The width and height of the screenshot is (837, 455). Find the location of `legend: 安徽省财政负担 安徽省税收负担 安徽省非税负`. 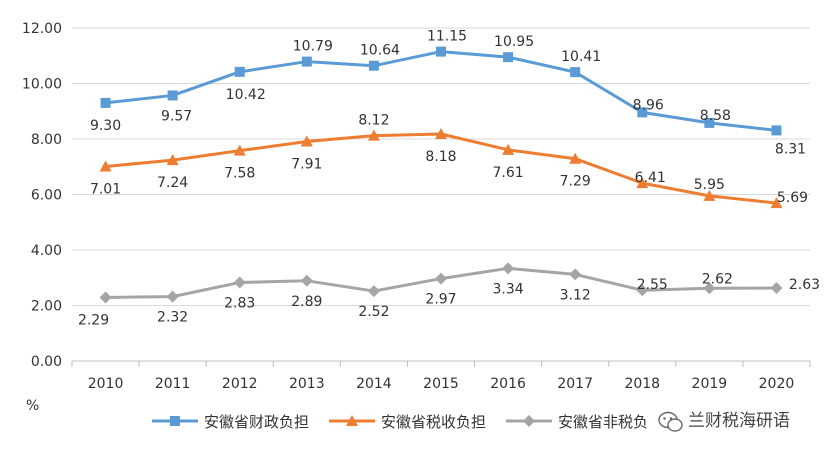

legend: 安徽省财政负担 安徽省税收负担 安徽省非税负 is located at coordinates (400, 422).